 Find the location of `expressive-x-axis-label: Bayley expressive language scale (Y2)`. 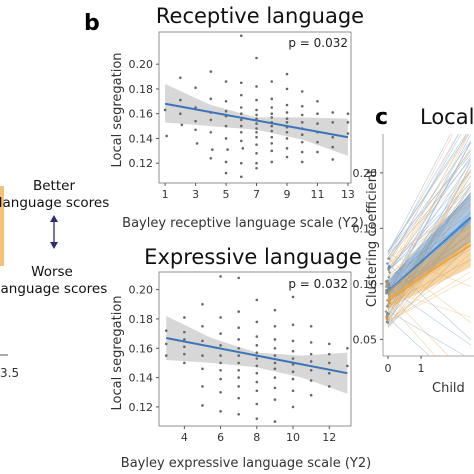

expressive-x-axis-label: Bayley expressive language scale (Y2) is located at coordinates (246, 463).